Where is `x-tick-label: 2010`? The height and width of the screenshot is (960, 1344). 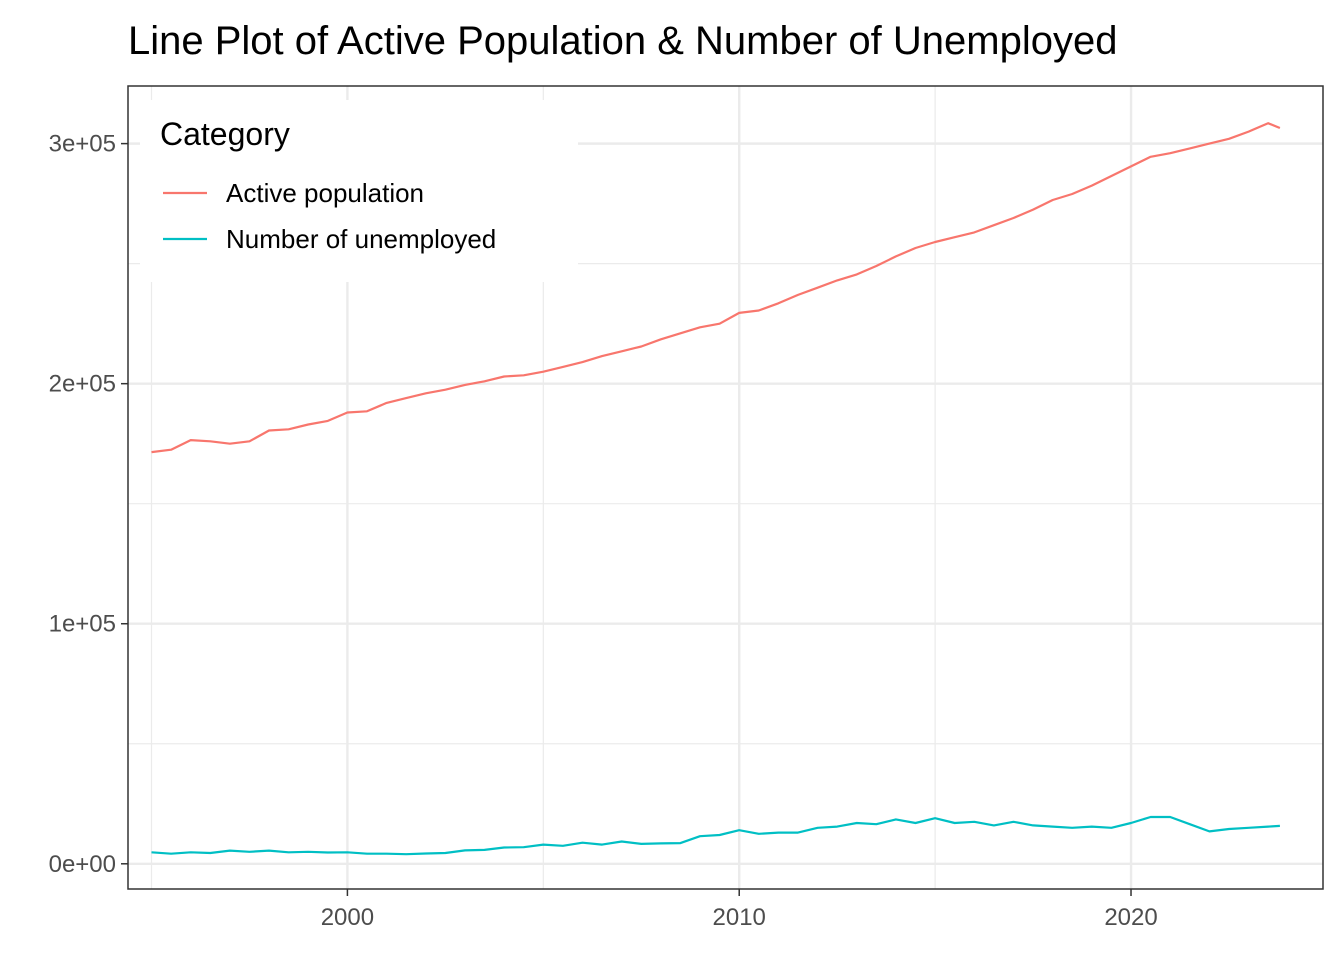 x-tick-label: 2010 is located at coordinates (739, 917).